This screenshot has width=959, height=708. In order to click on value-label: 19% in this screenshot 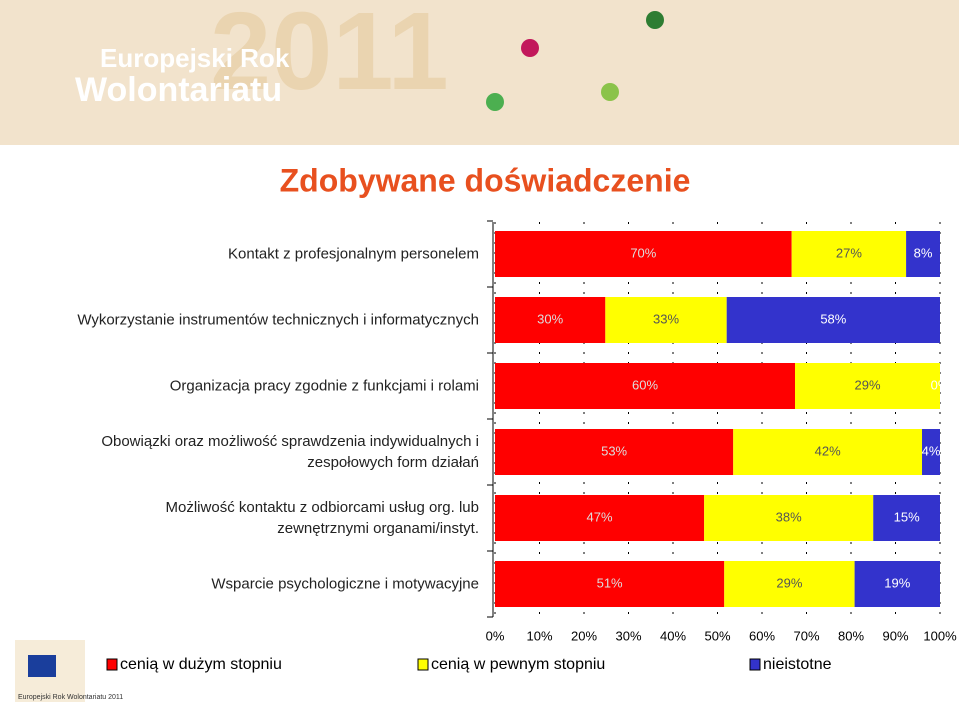, I will do `click(897, 582)`.